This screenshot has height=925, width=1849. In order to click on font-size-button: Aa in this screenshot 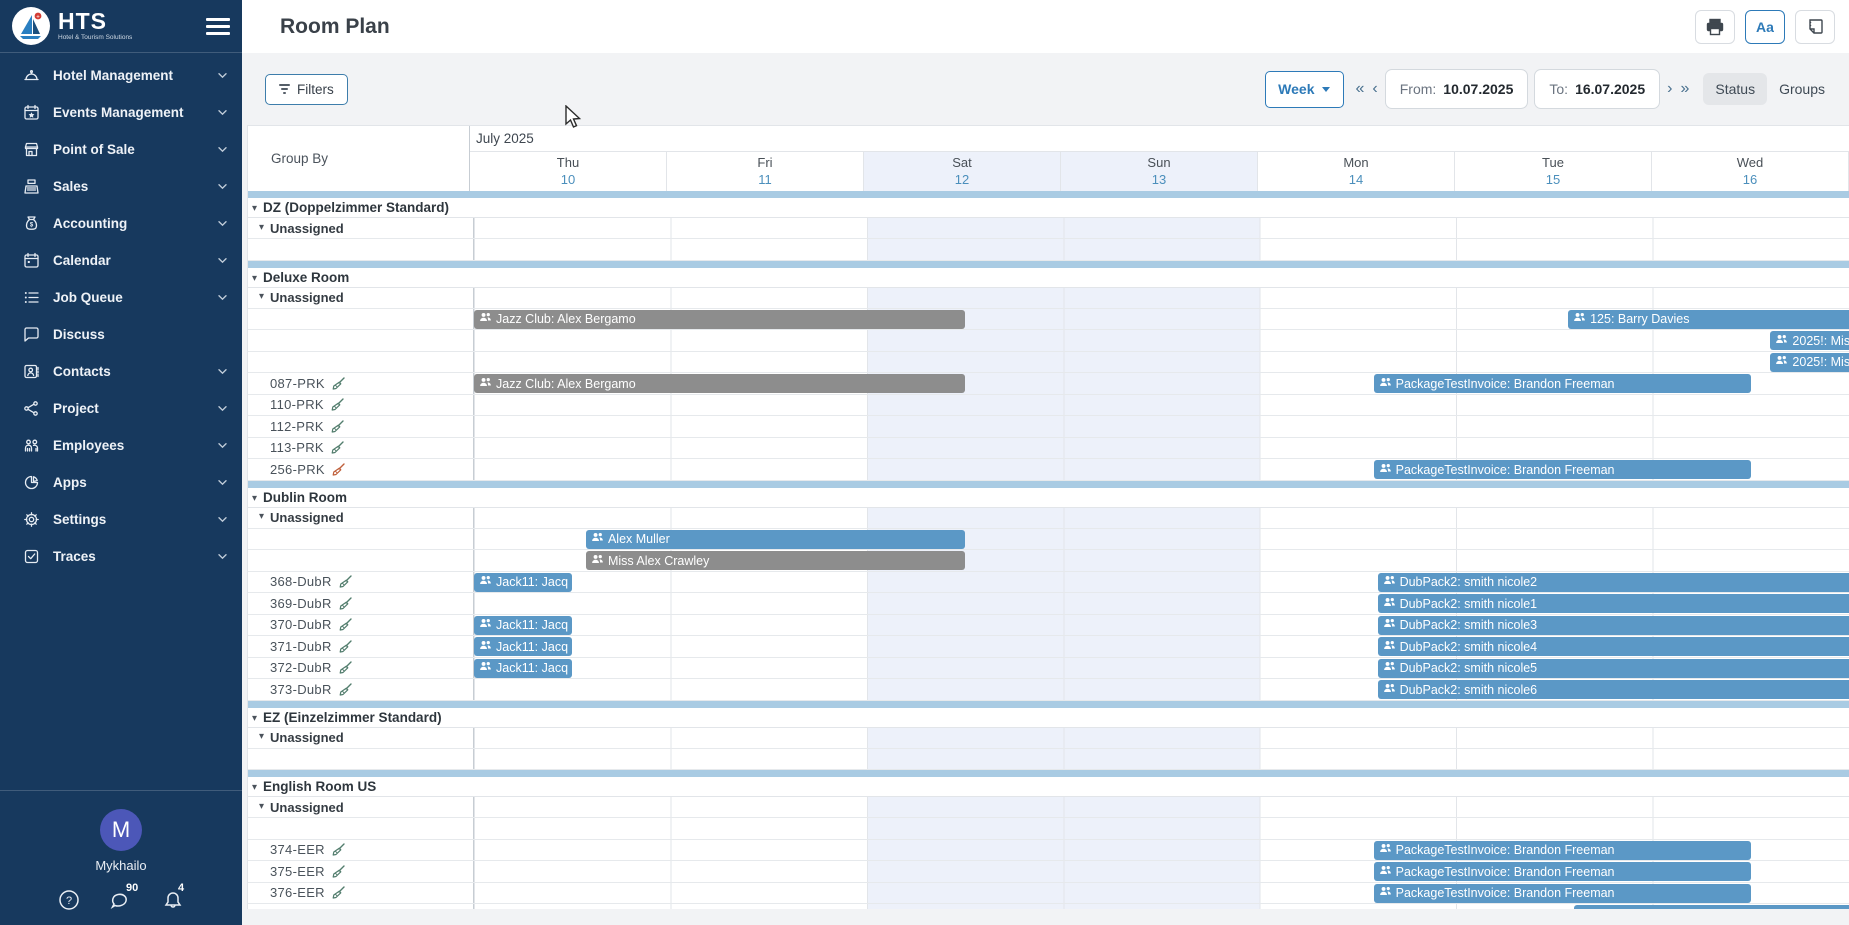, I will do `click(1765, 26)`.